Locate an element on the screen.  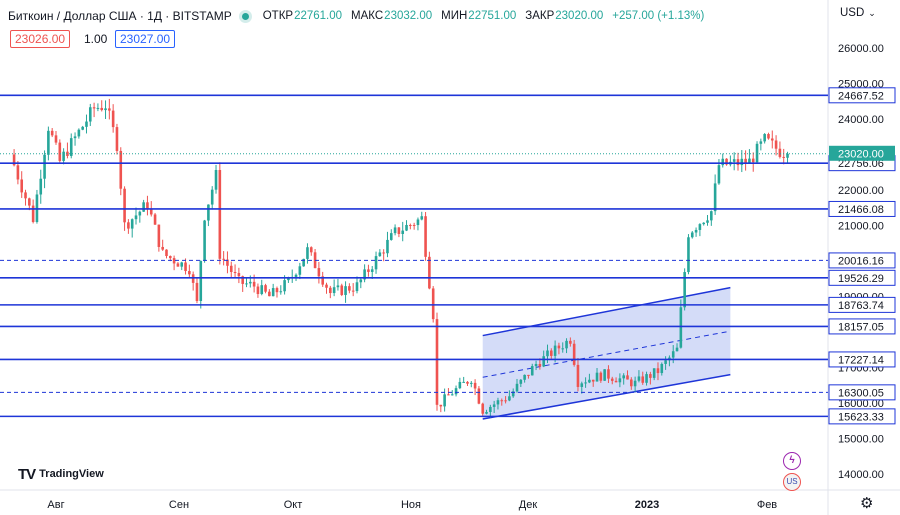
change-value: +257.00 (+1.13%) is located at coordinates (658, 16).